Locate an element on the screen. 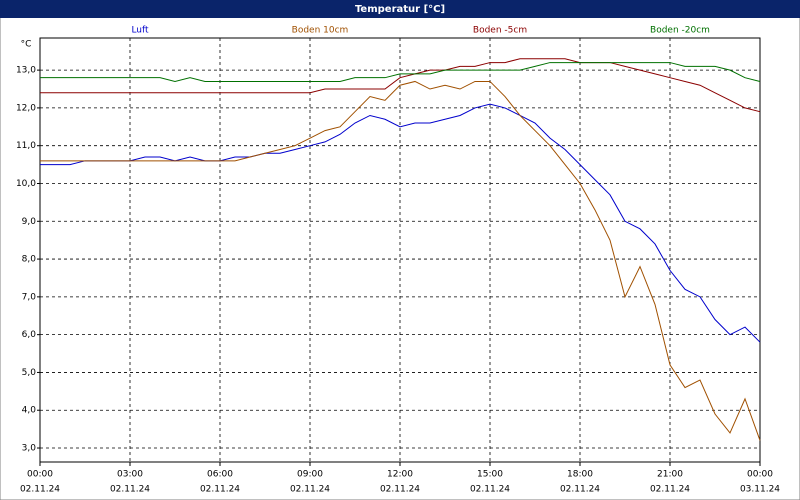 The height and width of the screenshot is (500, 800). x-tick-time: 21:00 is located at coordinates (670, 475).